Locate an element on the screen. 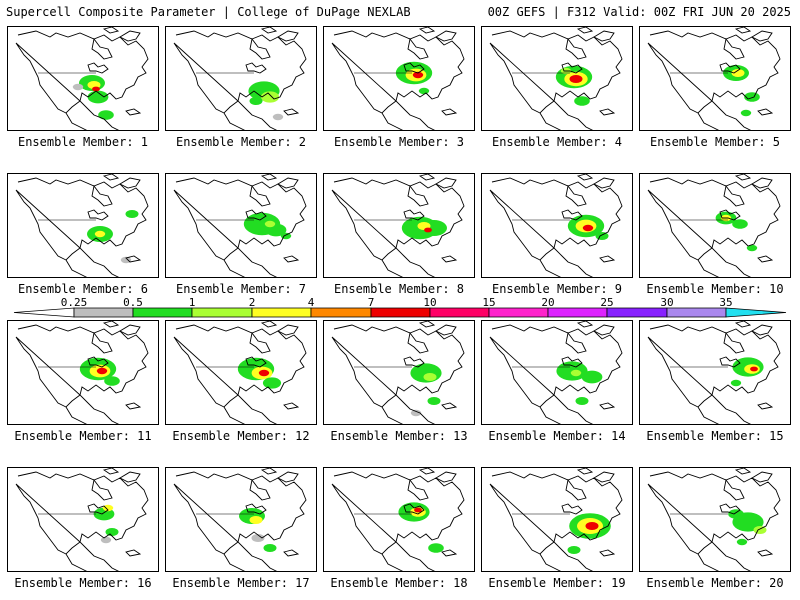 The image size is (800, 600). colorbar-tick-label: 35 is located at coordinates (726, 302).